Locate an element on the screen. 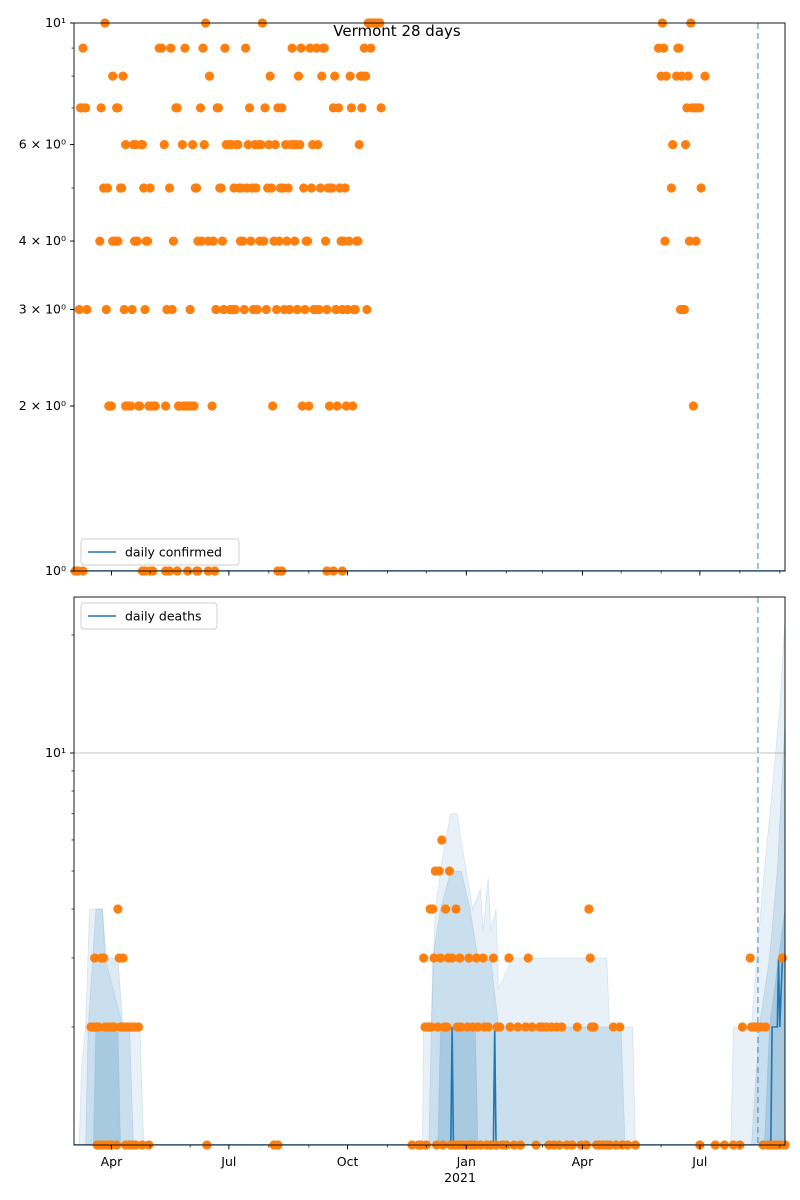 The image size is (800, 1200). y-tick-label: 4 × 10⁰ is located at coordinates (42, 240).